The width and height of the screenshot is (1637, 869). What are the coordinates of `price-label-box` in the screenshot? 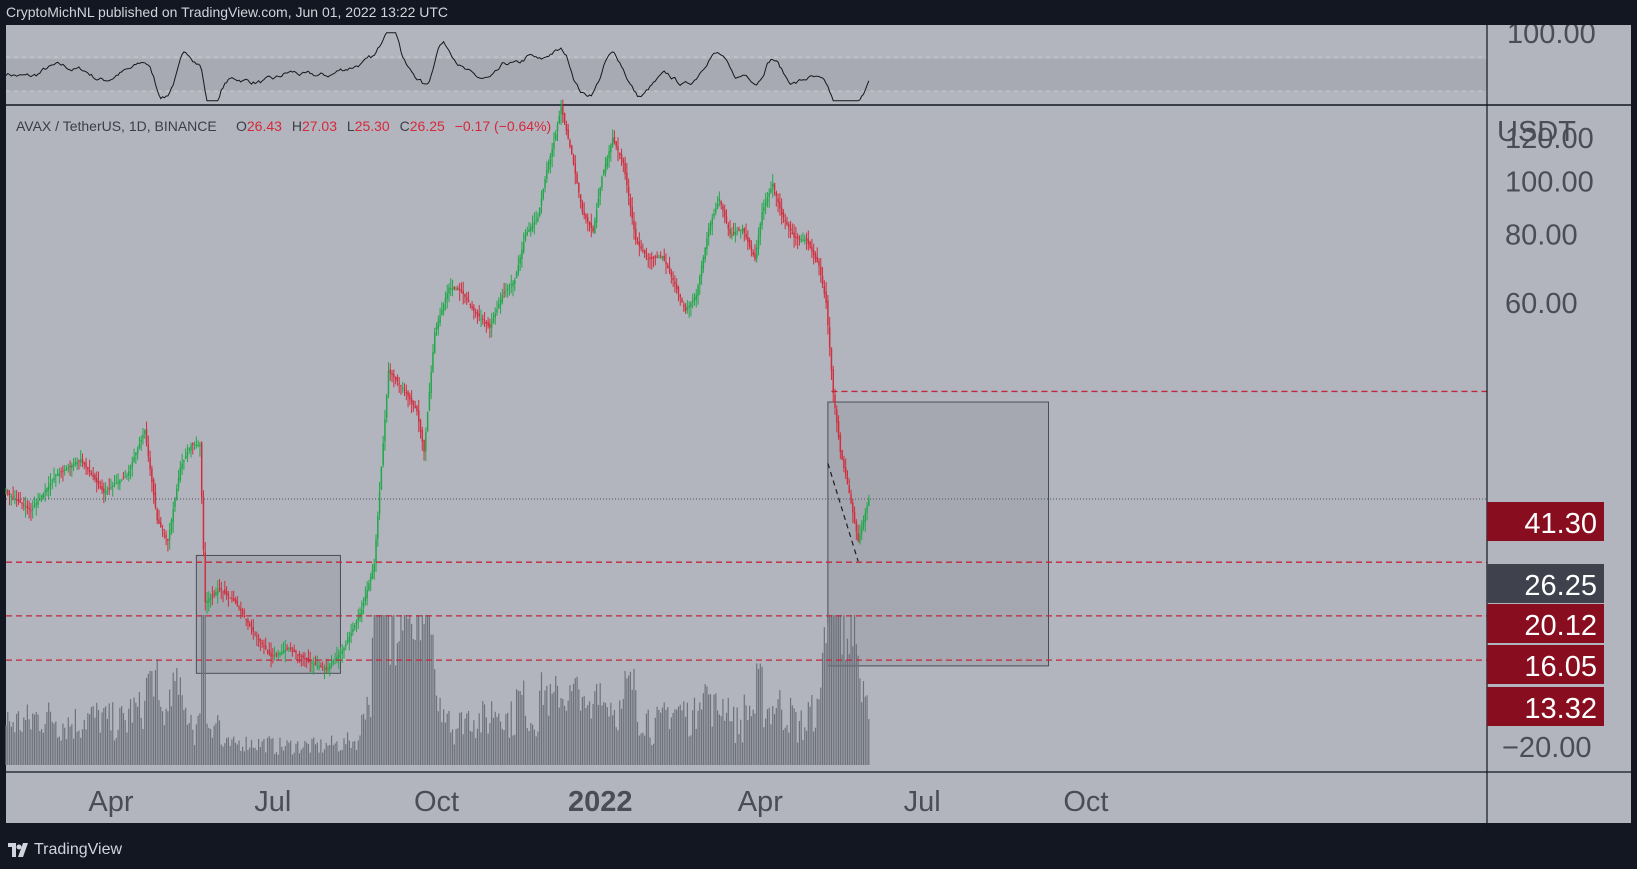 It's located at (1545, 521).